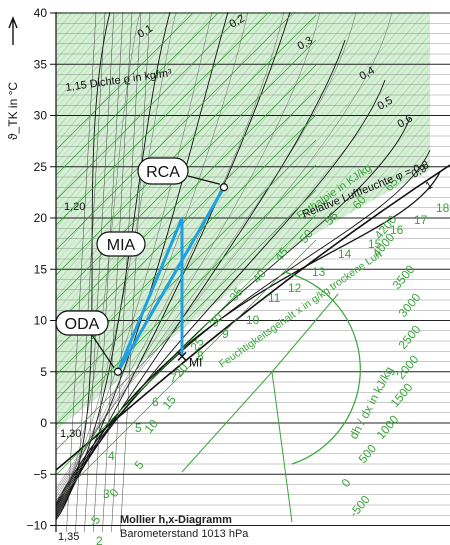 The height and width of the screenshot is (545, 450). What do you see at coordinates (429, 185) in the screenshot?
I see `rh-tick-label: 1` at bounding box center [429, 185].